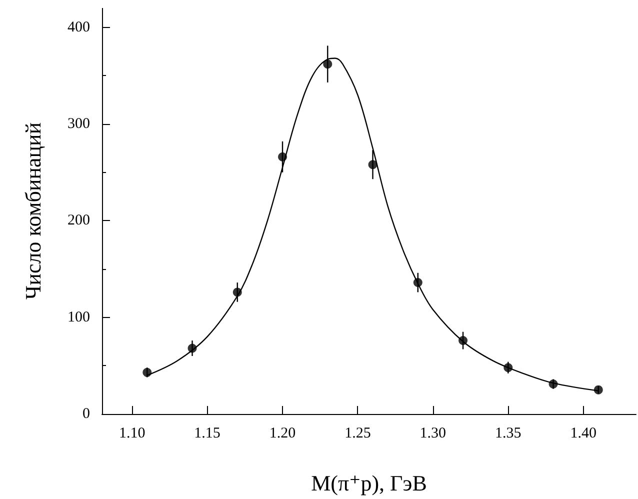 The image size is (638, 499). What do you see at coordinates (282, 434) in the screenshot?
I see `x-tick-label: 1.20` at bounding box center [282, 434].